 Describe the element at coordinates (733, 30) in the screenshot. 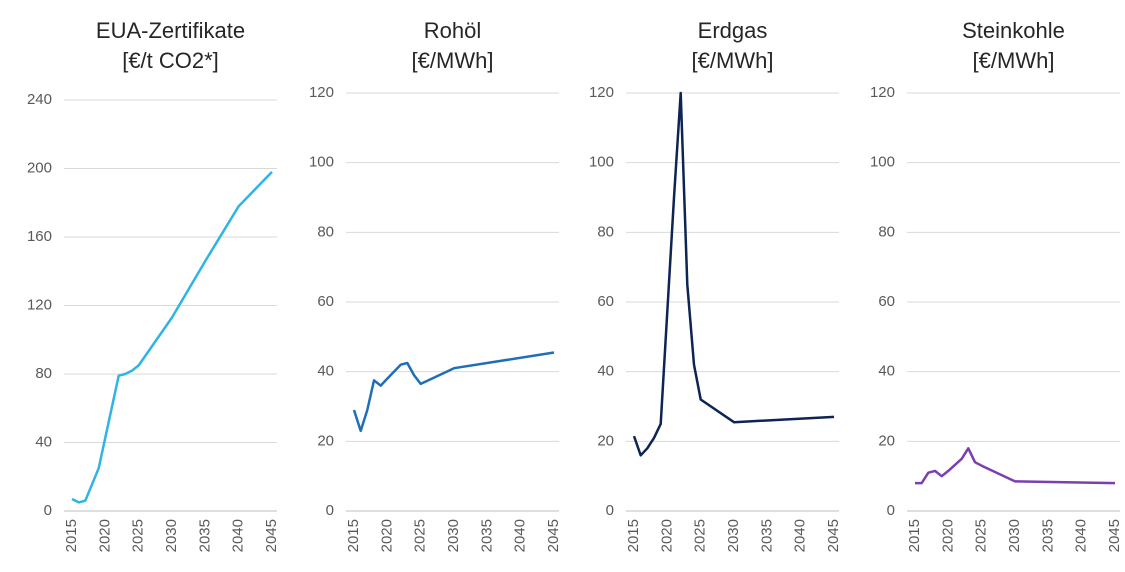

I see `chart-title: Erdgas` at that location.